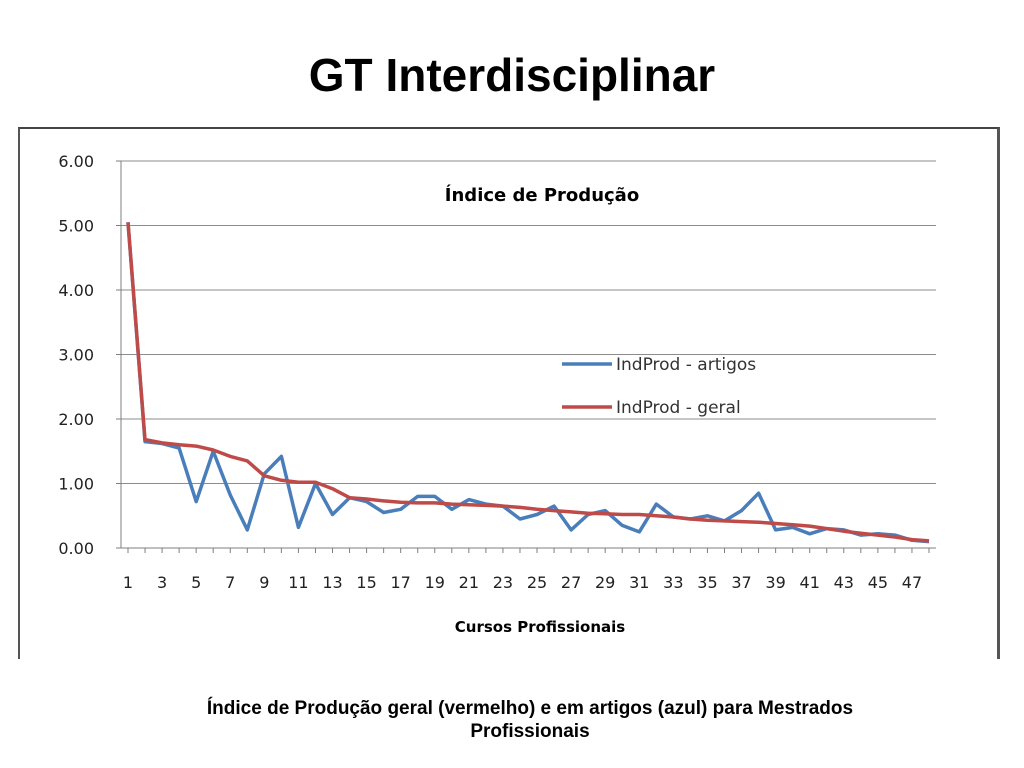 The height and width of the screenshot is (768, 1024). Describe the element at coordinates (76, 226) in the screenshot. I see `y-tick-label: 5.00` at that location.